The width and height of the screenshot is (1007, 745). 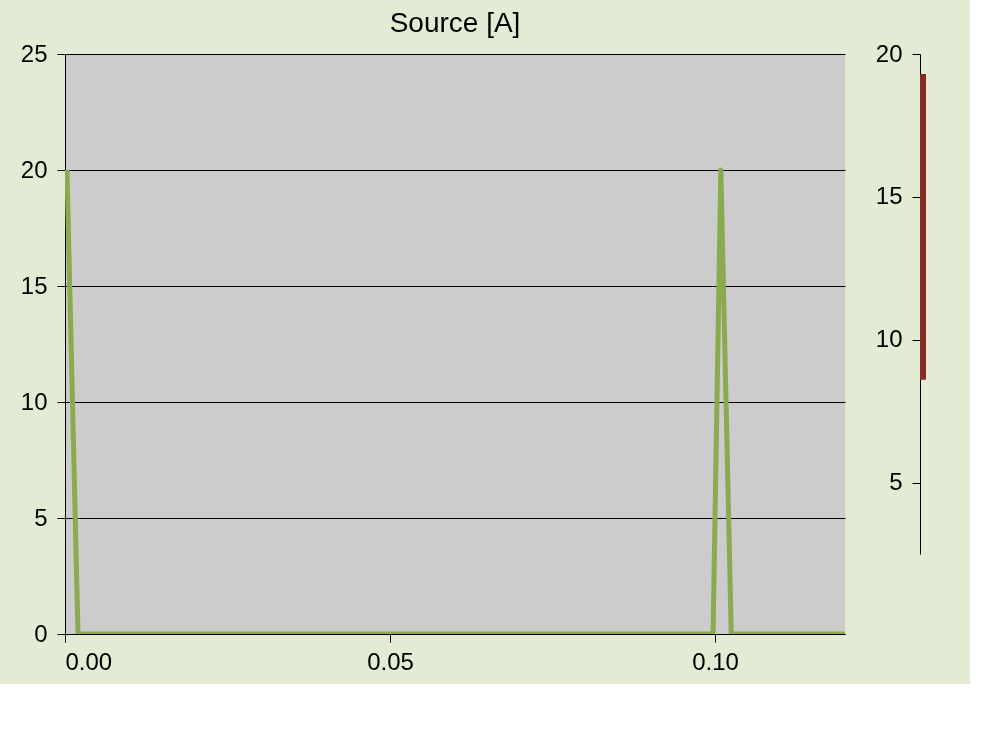 I want to click on y-tick-label: 0, so click(x=41, y=633).